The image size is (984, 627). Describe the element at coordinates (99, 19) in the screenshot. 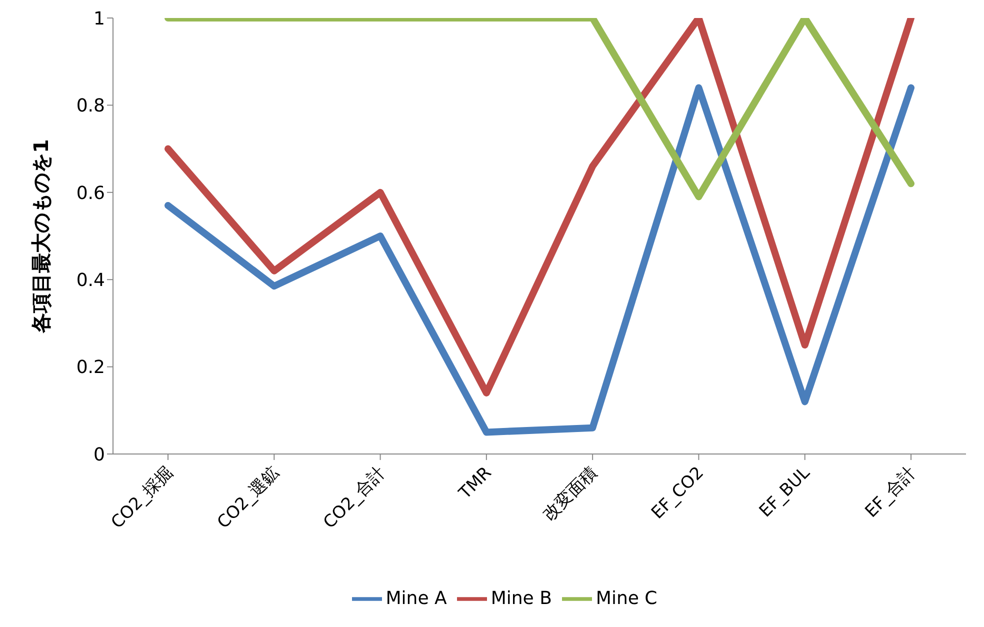

I see `y-tick-label: 1` at that location.